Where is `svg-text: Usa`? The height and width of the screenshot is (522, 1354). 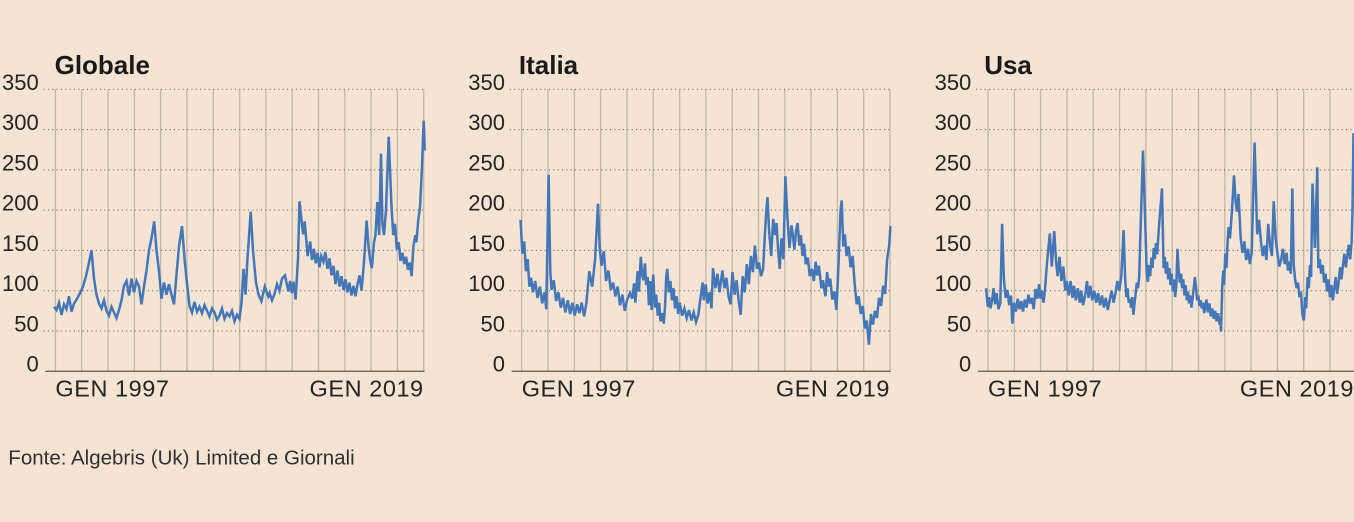 svg-text: Usa is located at coordinates (1008, 65).